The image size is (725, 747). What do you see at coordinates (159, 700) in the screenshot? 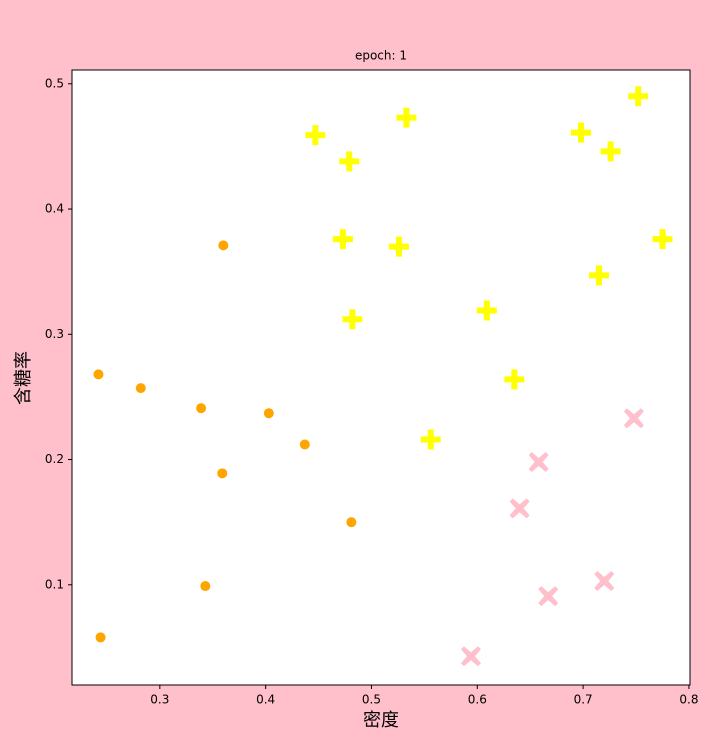
I see `x-tick-label: 0.3` at bounding box center [159, 700].